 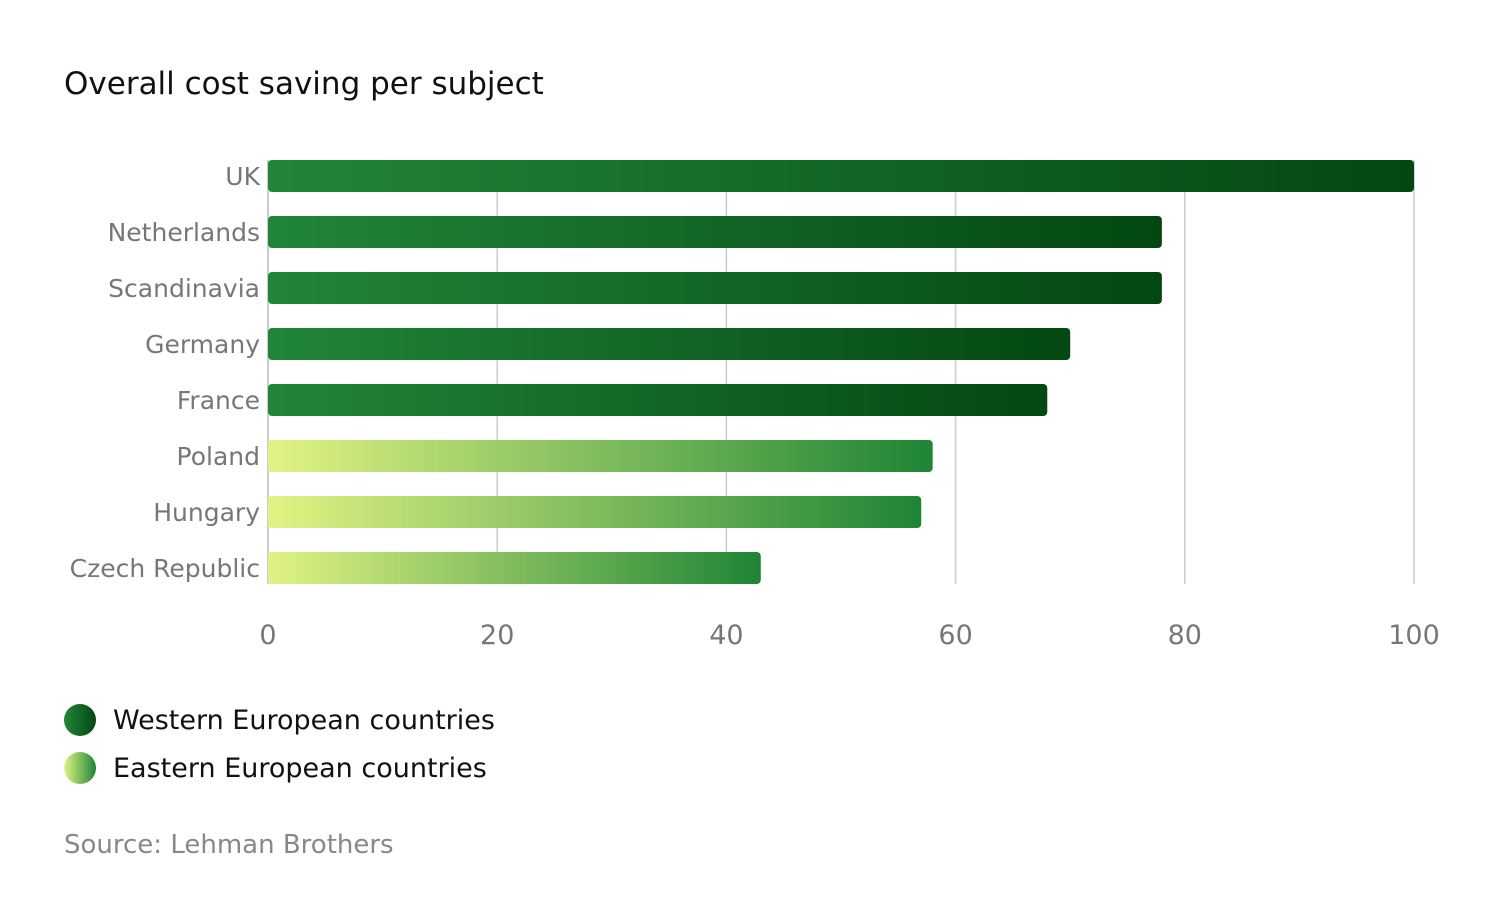 I want to click on legend-item-western: Western European countries, so click(x=279, y=720).